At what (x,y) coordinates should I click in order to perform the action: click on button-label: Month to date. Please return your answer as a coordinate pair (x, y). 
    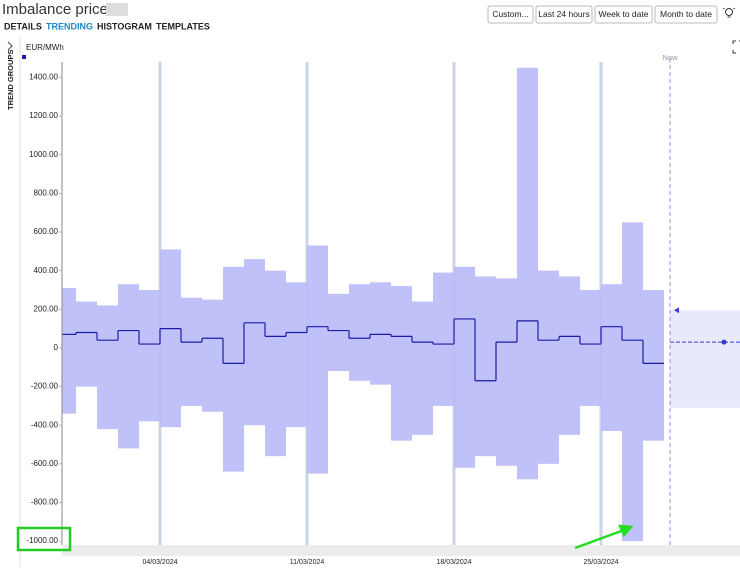
    Looking at the image, I should click on (686, 14).